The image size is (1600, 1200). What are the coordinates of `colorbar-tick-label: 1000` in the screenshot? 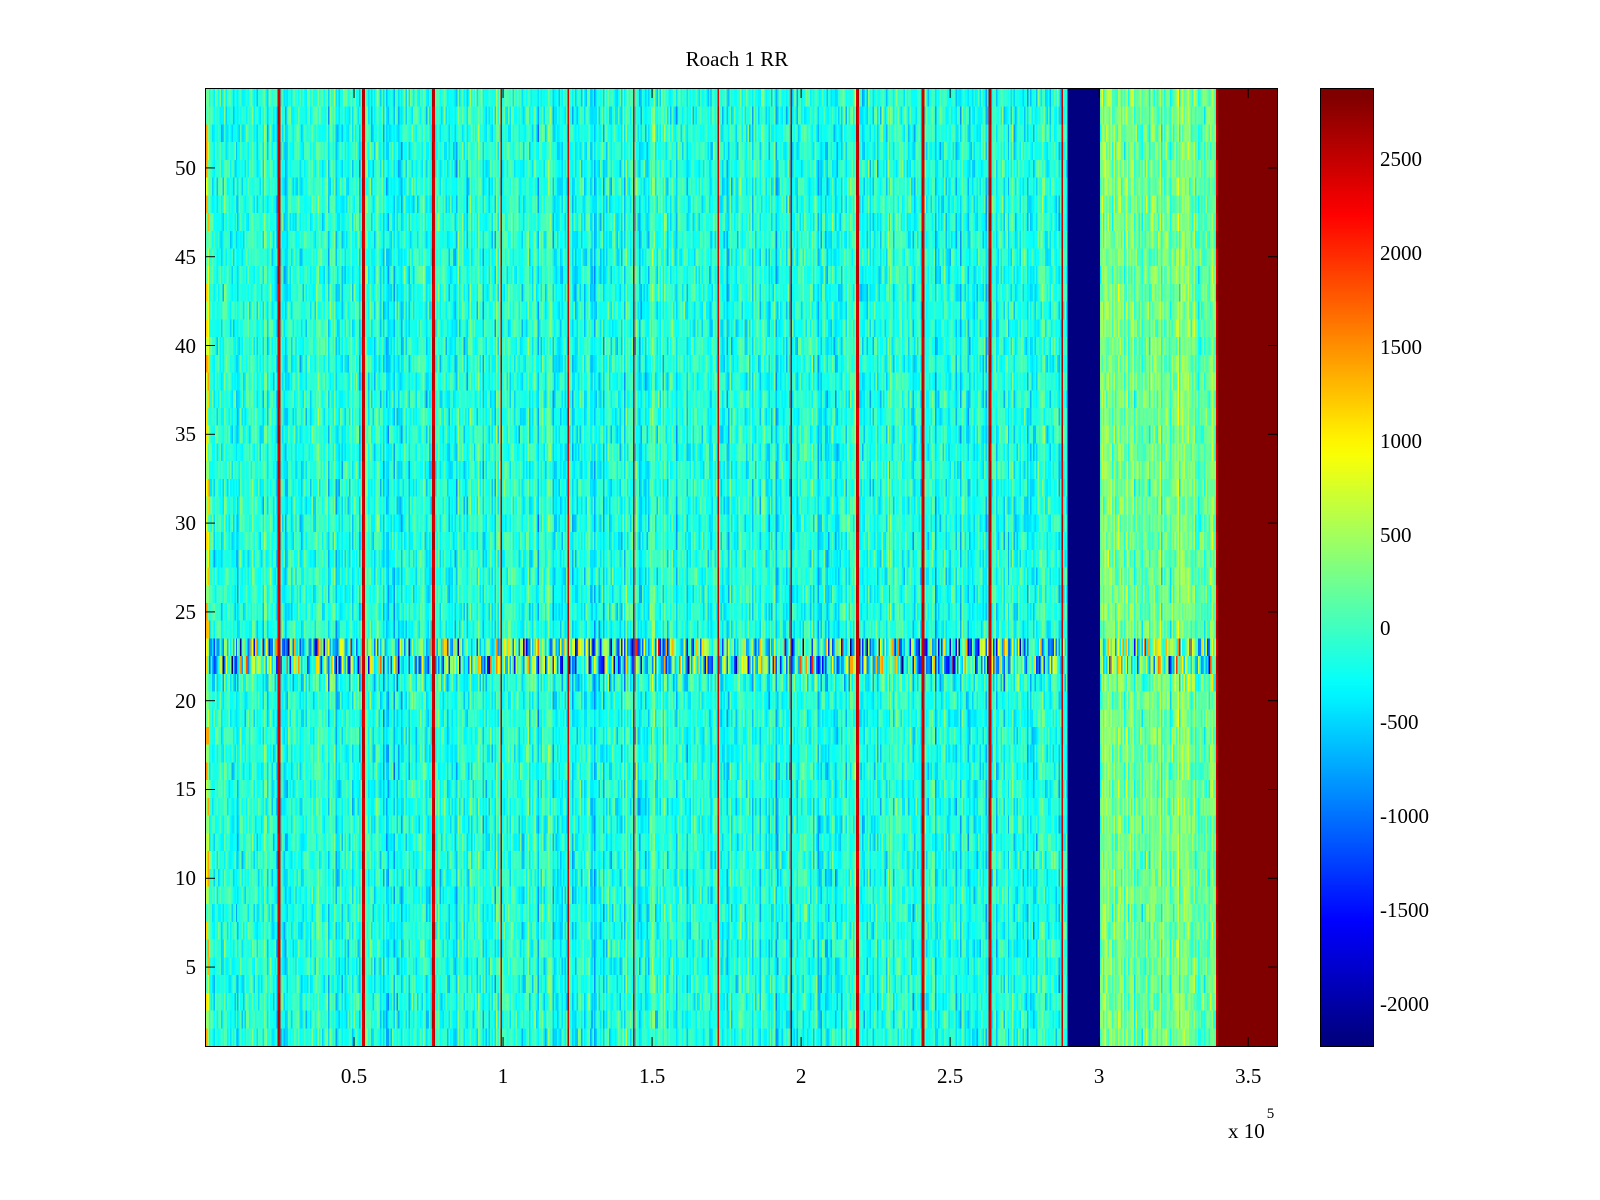 It's located at (1401, 440).